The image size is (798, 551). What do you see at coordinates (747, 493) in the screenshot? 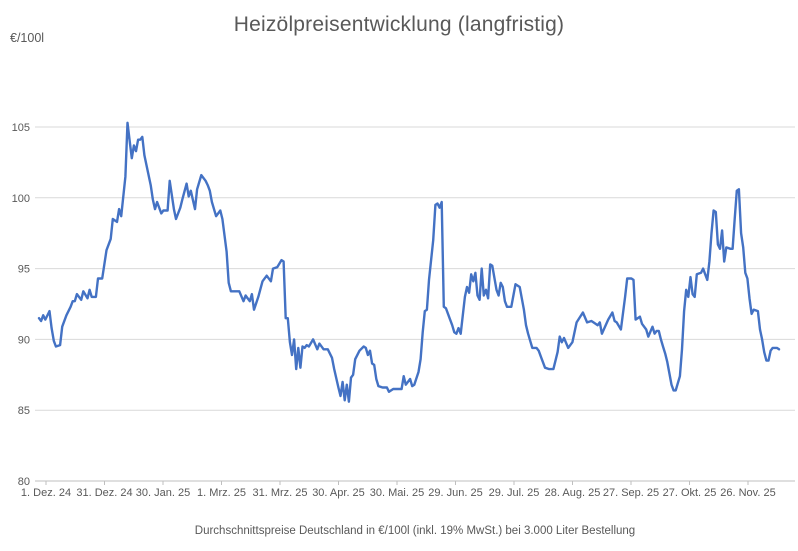
I see `x-tick-label: 26. Nov. 25` at bounding box center [747, 493].